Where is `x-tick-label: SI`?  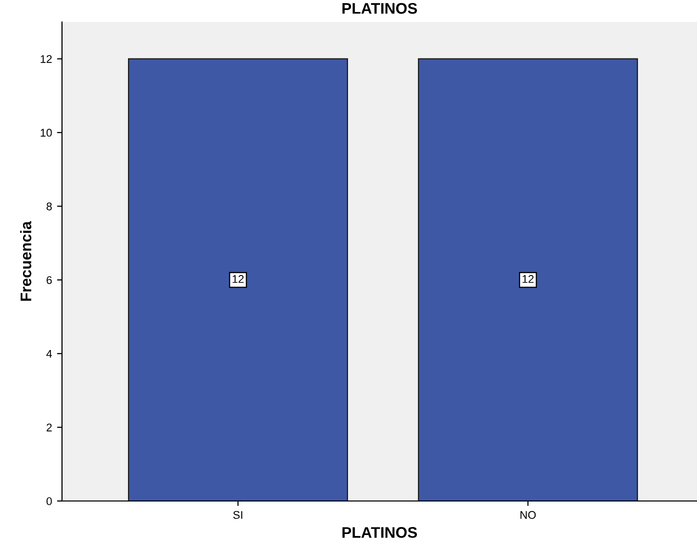 x-tick-label: SI is located at coordinates (237, 515).